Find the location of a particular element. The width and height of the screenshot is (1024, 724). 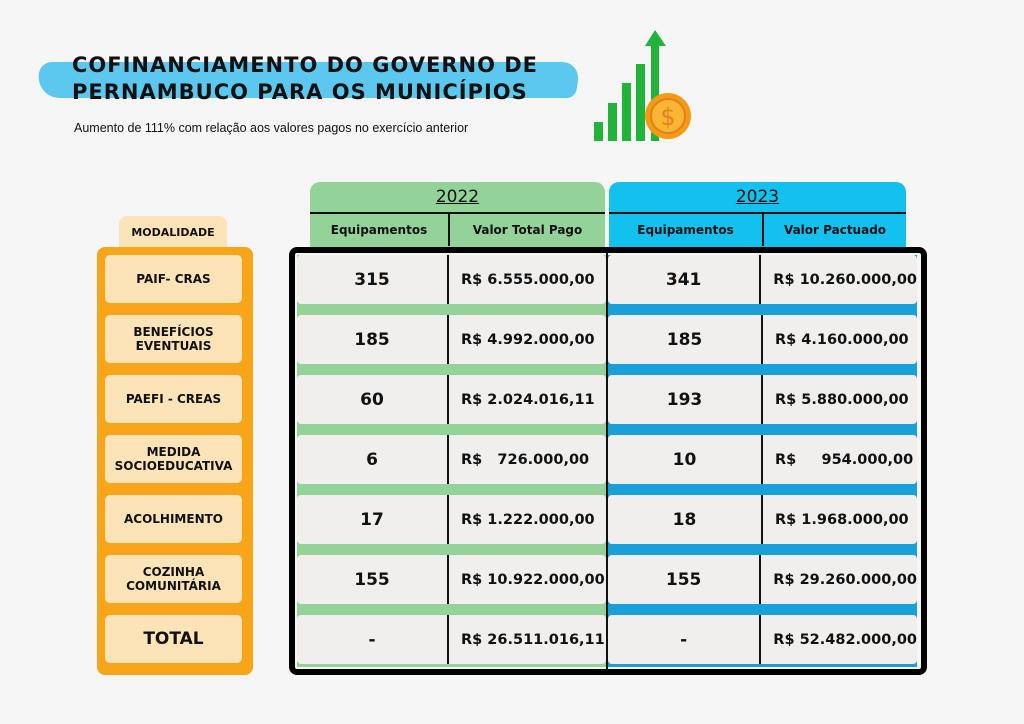

table-row: 155 R$ 29.260.000,00 is located at coordinates (762, 579).